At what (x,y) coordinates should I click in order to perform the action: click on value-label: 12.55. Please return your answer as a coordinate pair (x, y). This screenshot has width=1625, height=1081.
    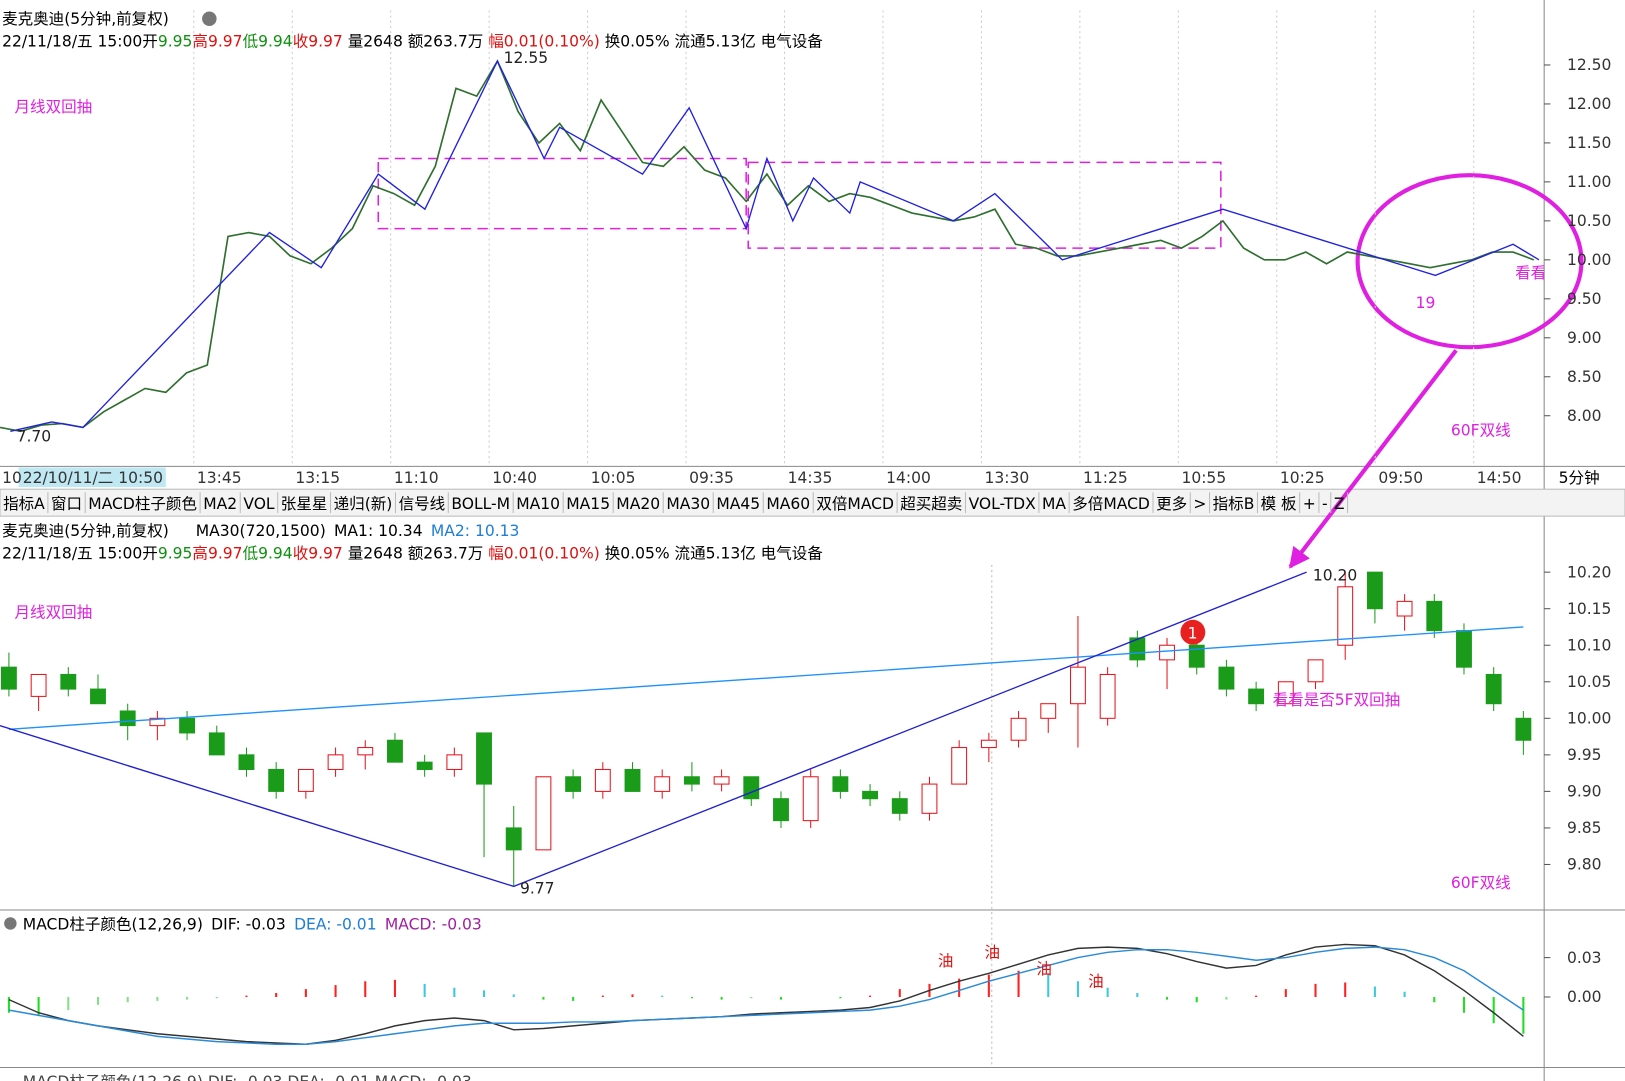
    Looking at the image, I should click on (526, 58).